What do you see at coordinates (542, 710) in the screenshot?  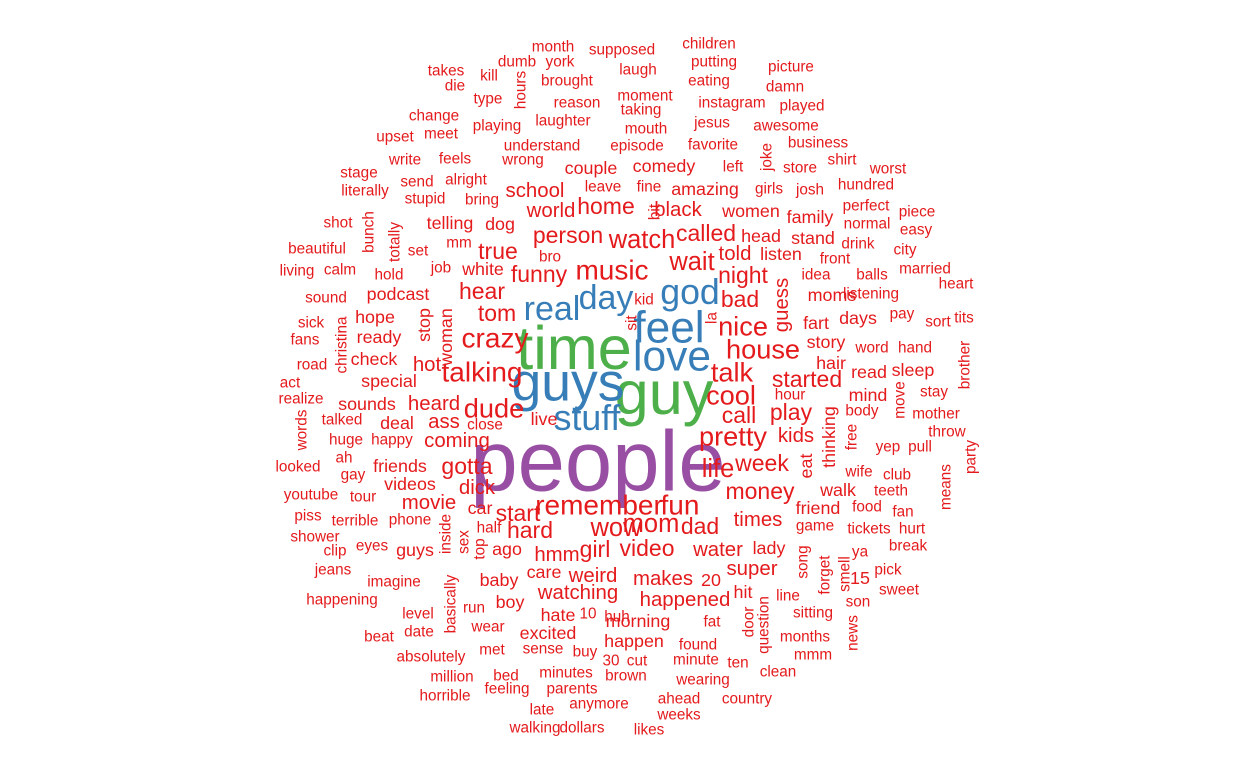 I see `word-late: late` at bounding box center [542, 710].